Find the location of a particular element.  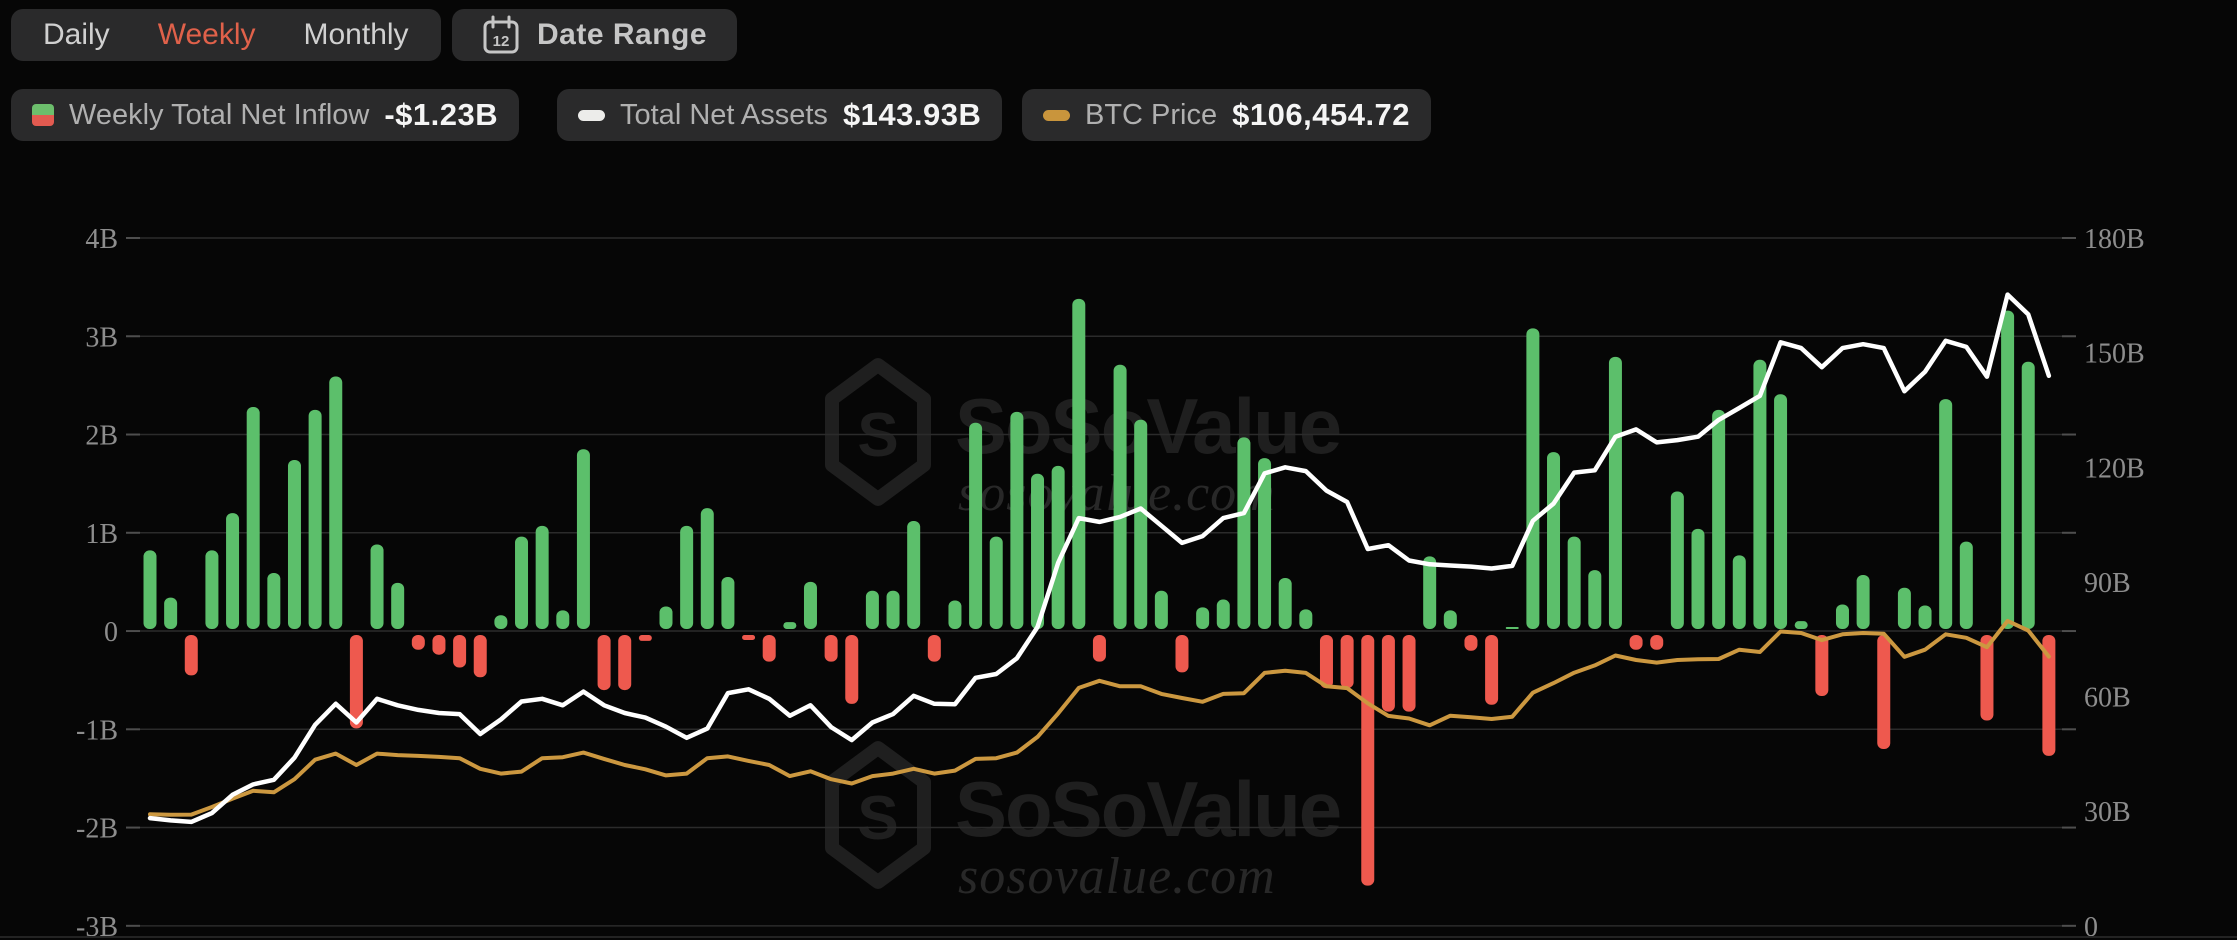

tab-weekly: Weekly is located at coordinates (207, 35).